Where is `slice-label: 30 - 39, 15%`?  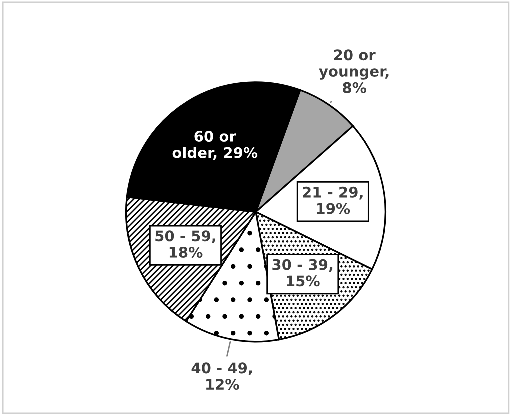 slice-label: 30 - 39, 15% is located at coordinates (302, 273).